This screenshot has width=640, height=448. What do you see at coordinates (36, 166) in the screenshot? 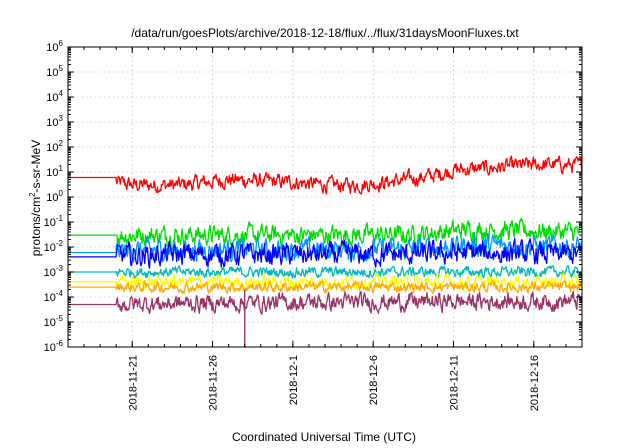
I see `y-axis-title-rest: -s-sr-MeV` at bounding box center [36, 166].